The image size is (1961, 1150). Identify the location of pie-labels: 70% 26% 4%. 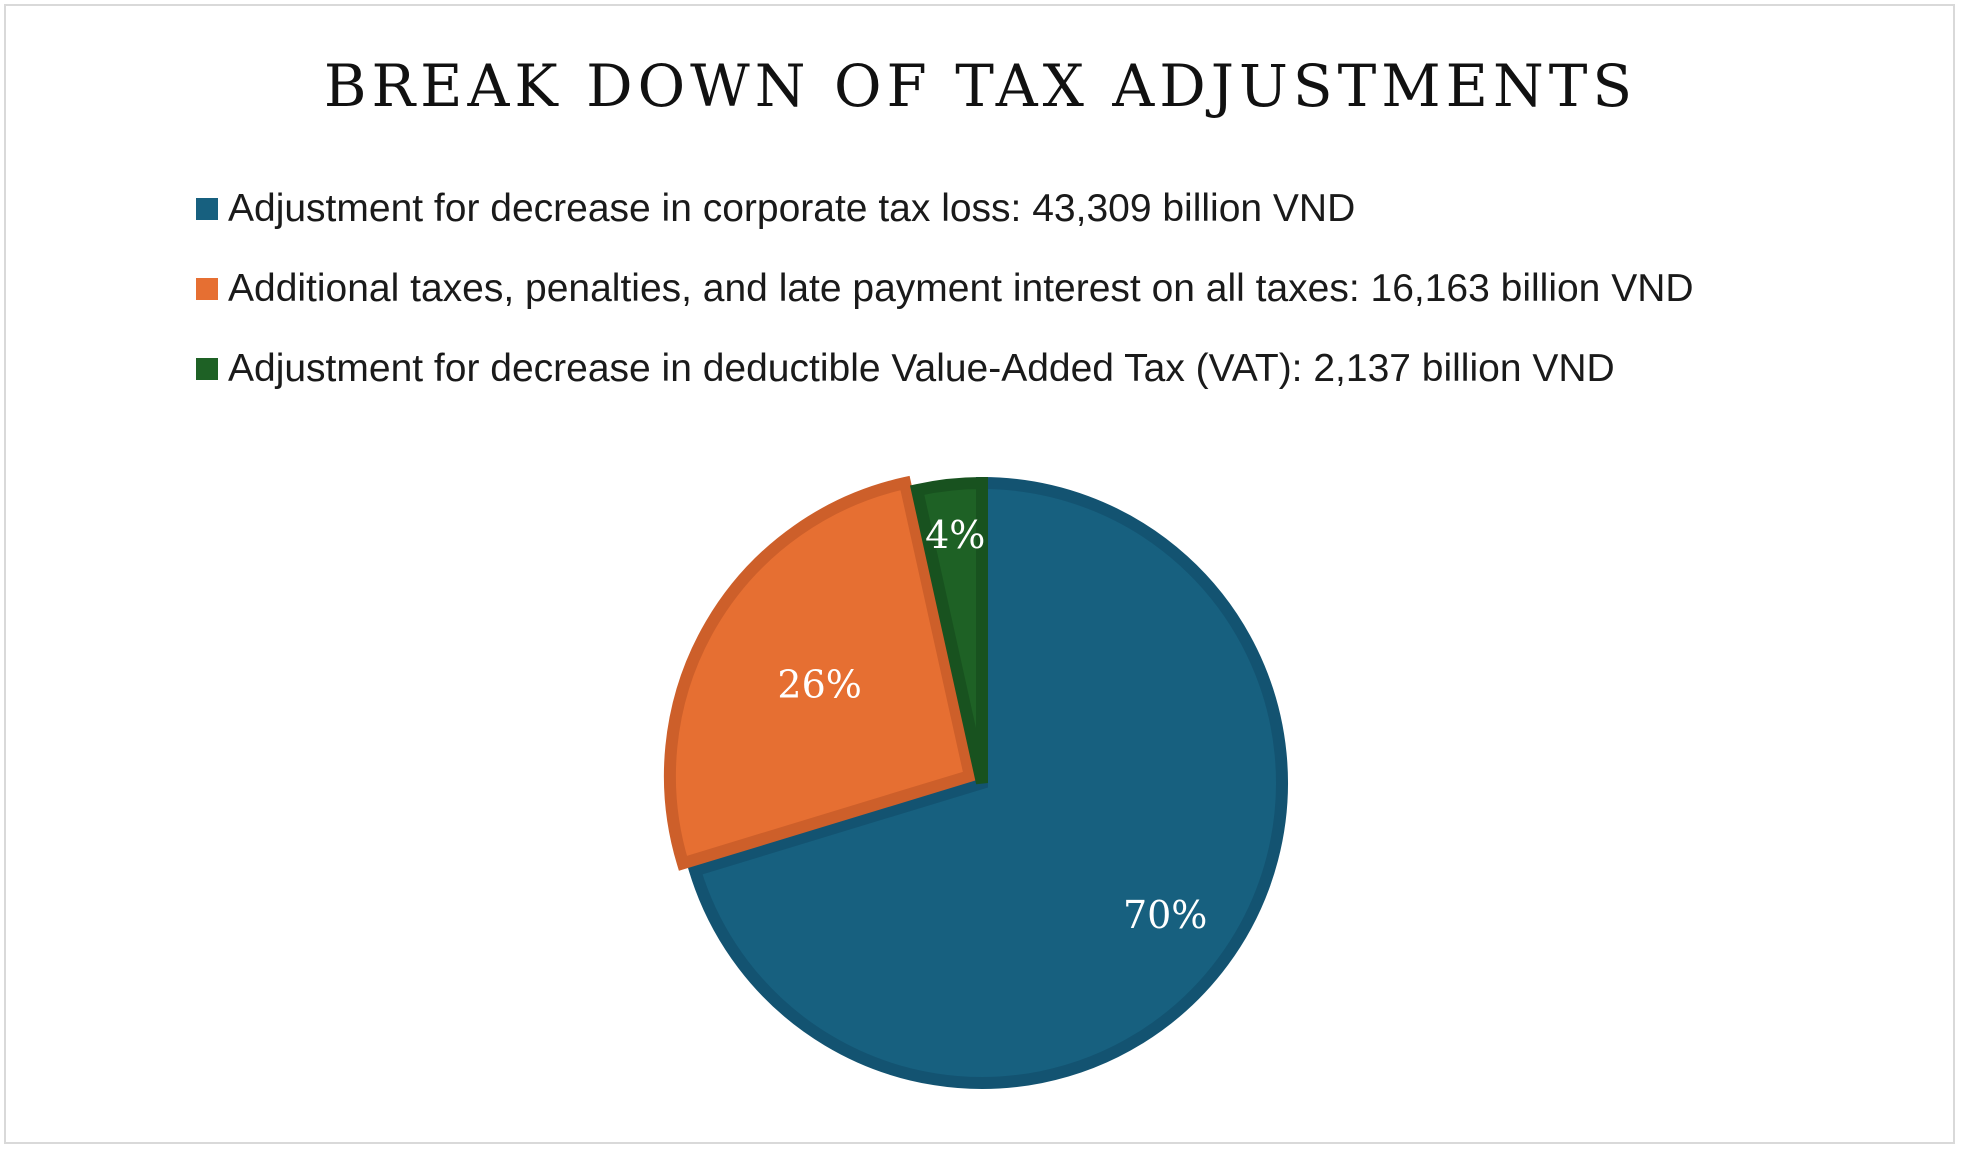
(992, 725).